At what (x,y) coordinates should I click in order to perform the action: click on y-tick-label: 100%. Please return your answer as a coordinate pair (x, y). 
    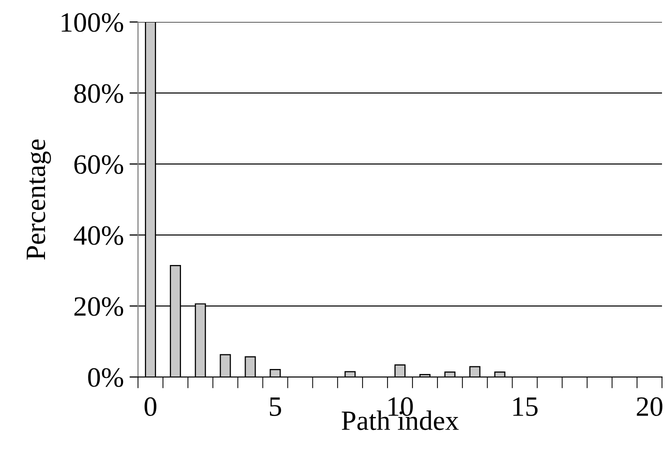
    Looking at the image, I should click on (93, 22).